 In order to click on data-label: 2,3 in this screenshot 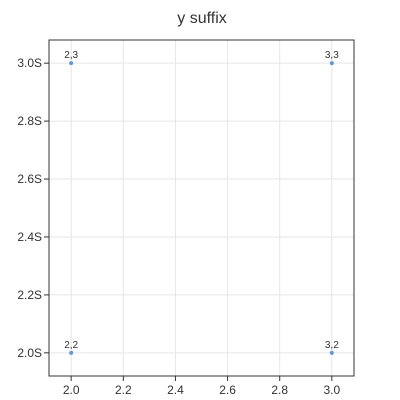, I will do `click(71, 55)`.